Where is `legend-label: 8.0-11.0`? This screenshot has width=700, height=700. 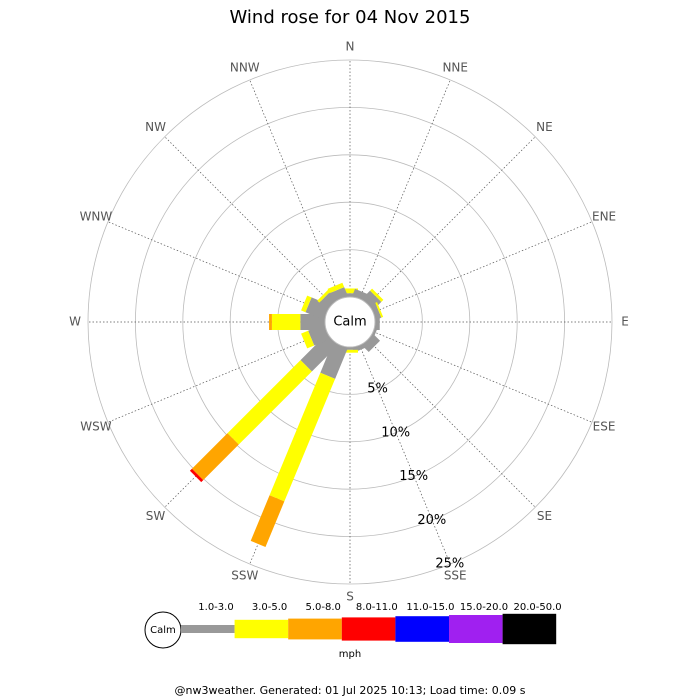
legend-label: 8.0-11.0 is located at coordinates (377, 607).